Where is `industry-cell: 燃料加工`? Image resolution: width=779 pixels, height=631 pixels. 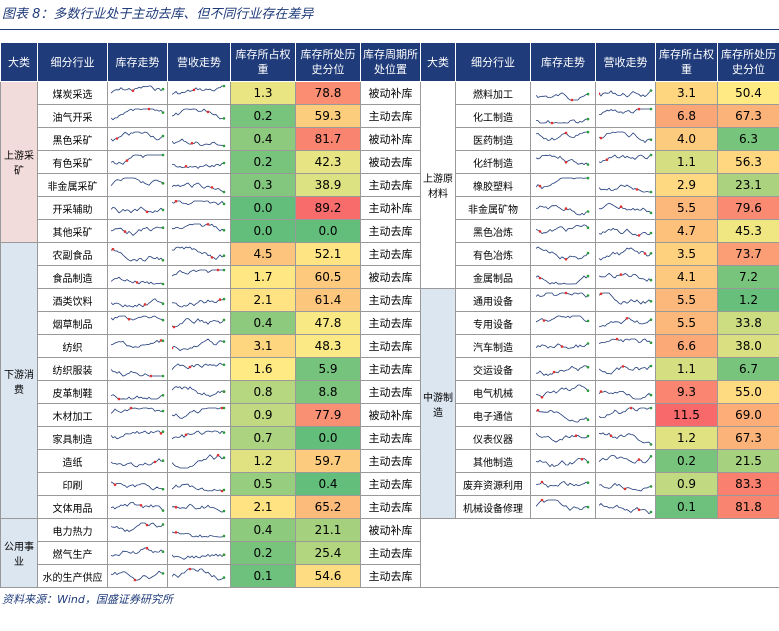 industry-cell: 燃料加工 is located at coordinates (493, 93).